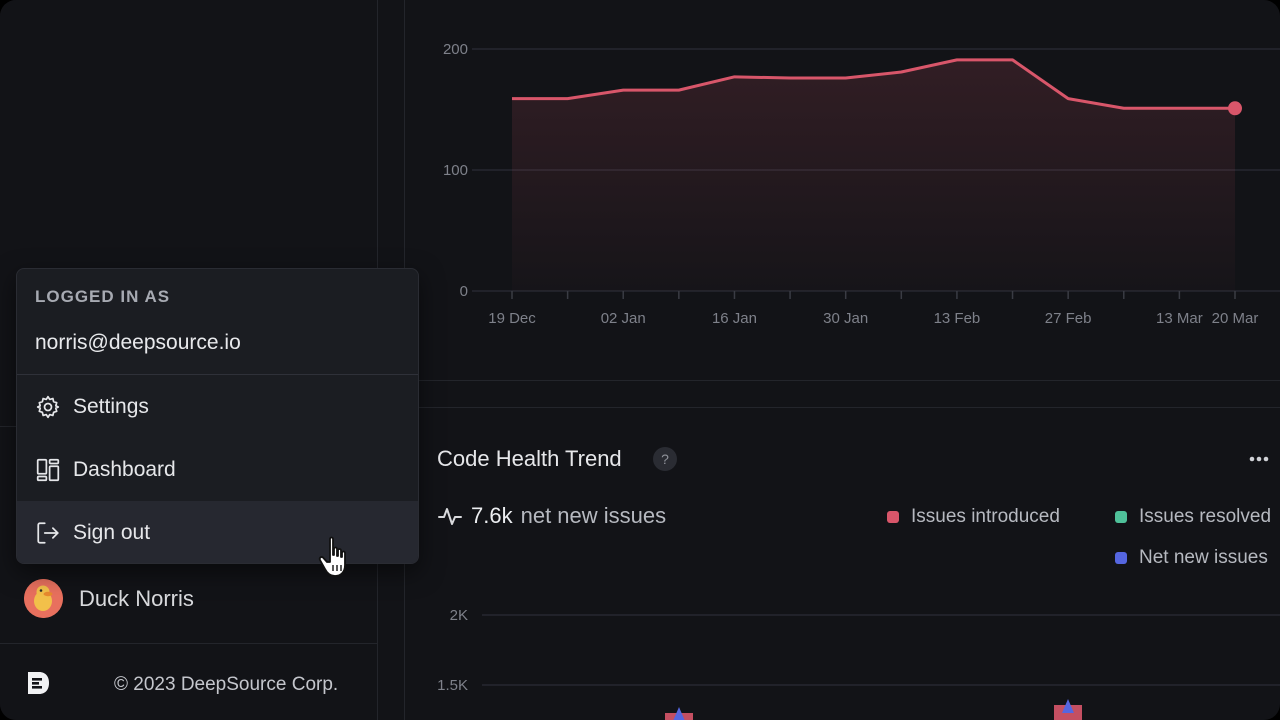 Image resolution: width=1280 pixels, height=720 pixels. Describe the element at coordinates (217, 469) in the screenshot. I see `menu-item-dashboard: Dashboard` at that location.